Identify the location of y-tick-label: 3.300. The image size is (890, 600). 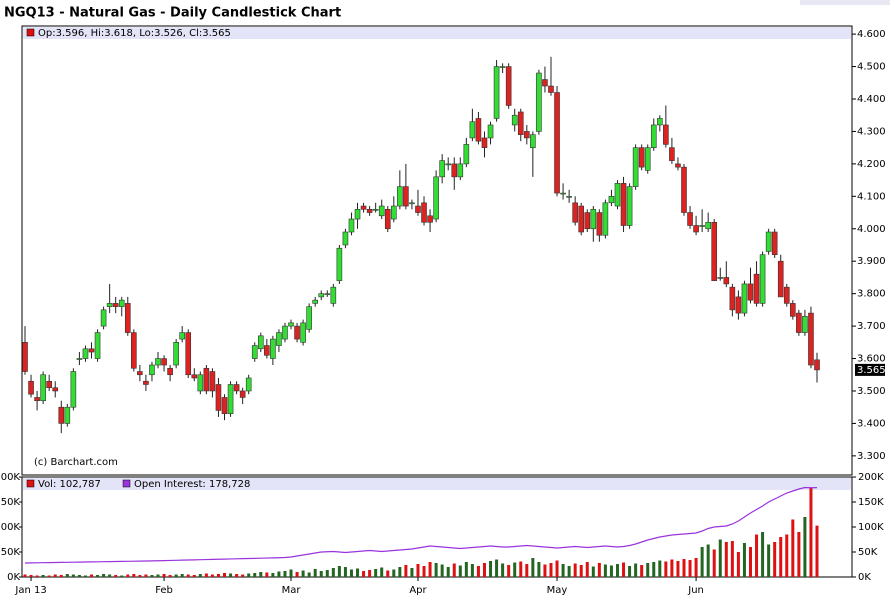
(871, 456).